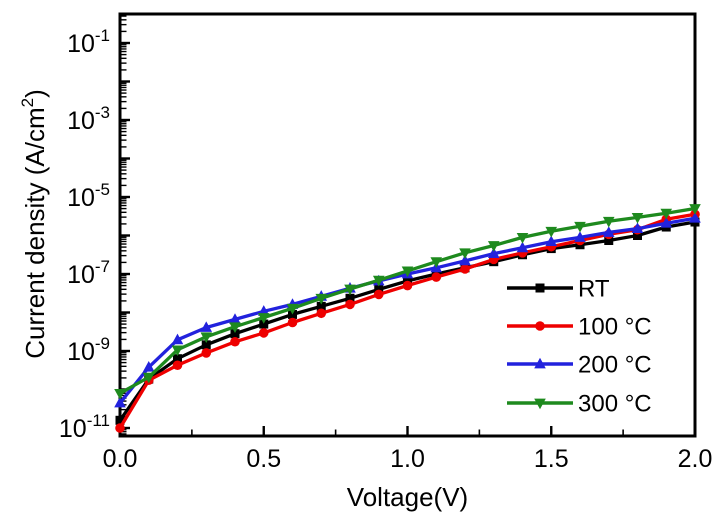 This screenshot has width=725, height=525. Describe the element at coordinates (579, 347) in the screenshot. I see `legend: RT 100 °C 200 °C 300 °C` at that location.